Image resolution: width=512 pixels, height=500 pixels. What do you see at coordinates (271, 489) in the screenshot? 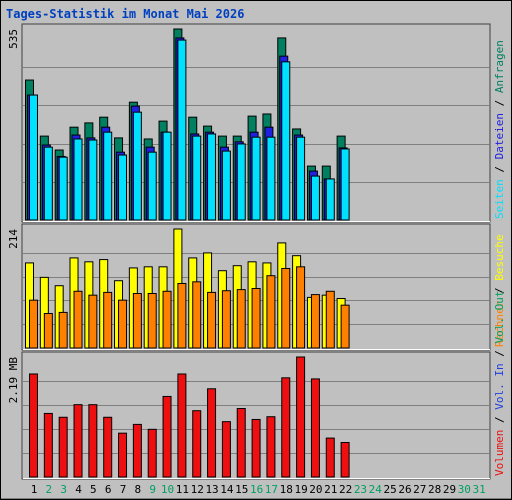
I see `x-tick-label: 17` at bounding box center [271, 489].